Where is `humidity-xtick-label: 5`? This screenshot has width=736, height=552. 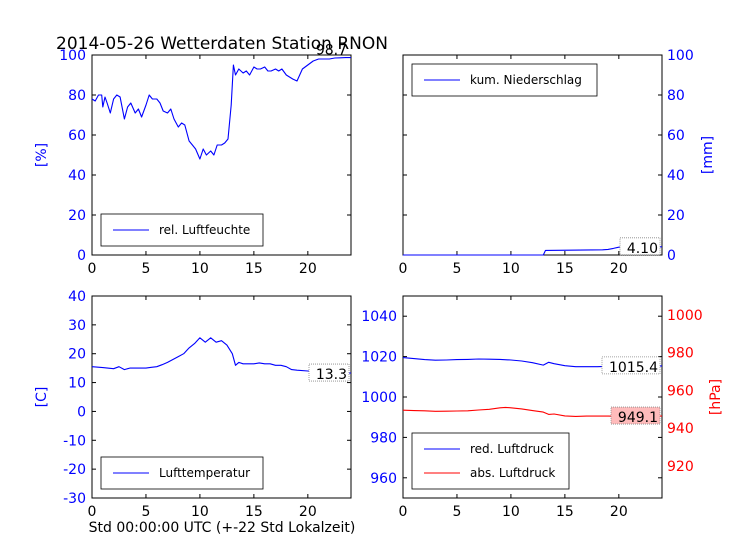 humidity-xtick-label: 5 is located at coordinates (145, 269).